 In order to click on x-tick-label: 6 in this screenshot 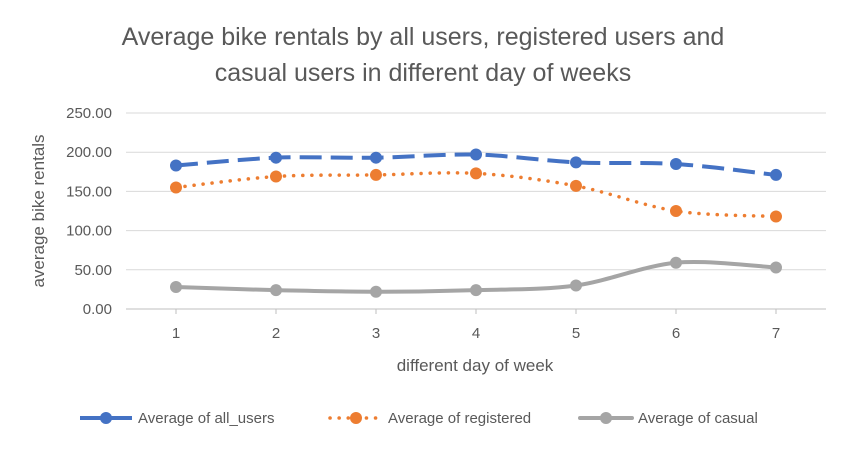, I will do `click(676, 333)`.